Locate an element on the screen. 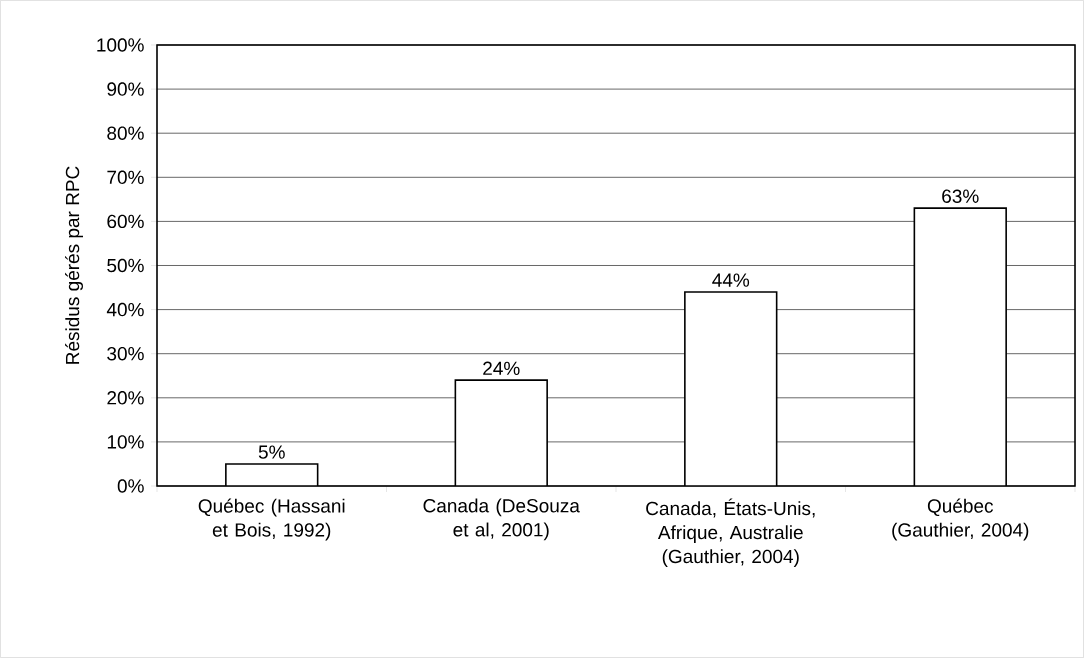 This screenshot has width=1084, height=658. y-axis-title: Résidus gérés par RPC is located at coordinates (74, 265).